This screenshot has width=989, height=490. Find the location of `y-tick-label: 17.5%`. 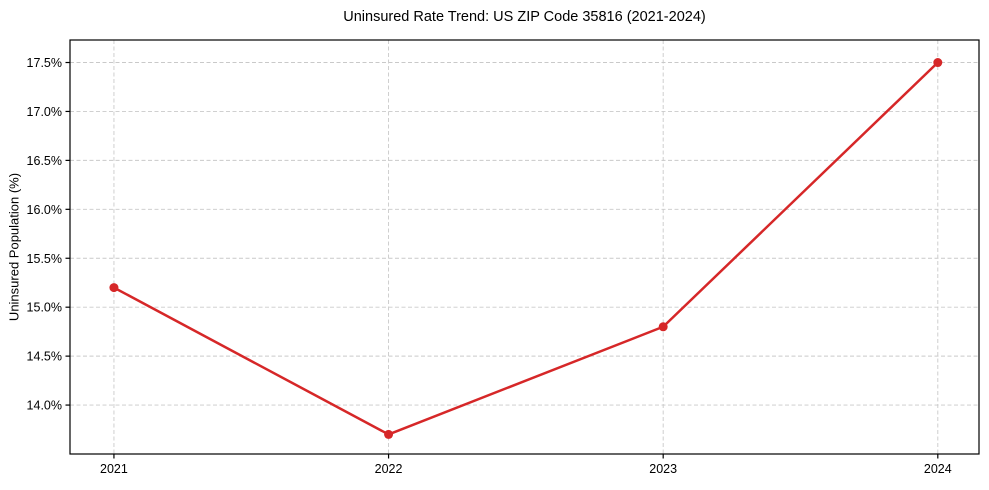

y-tick-label: 17.5% is located at coordinates (44, 63).